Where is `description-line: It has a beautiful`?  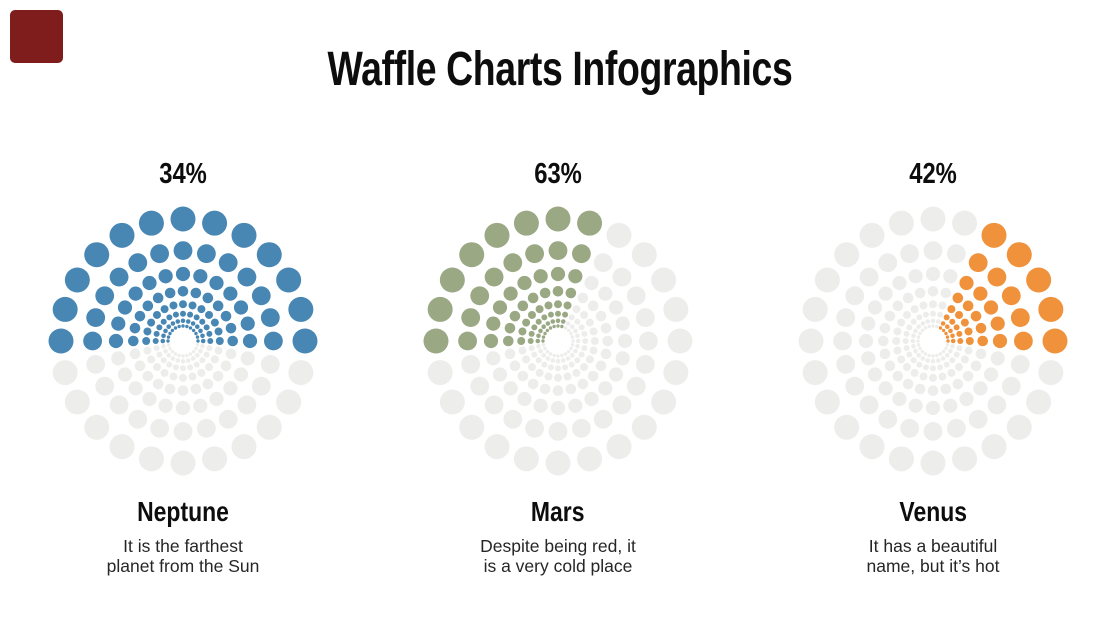
description-line: It has a beautiful is located at coordinates (933, 546).